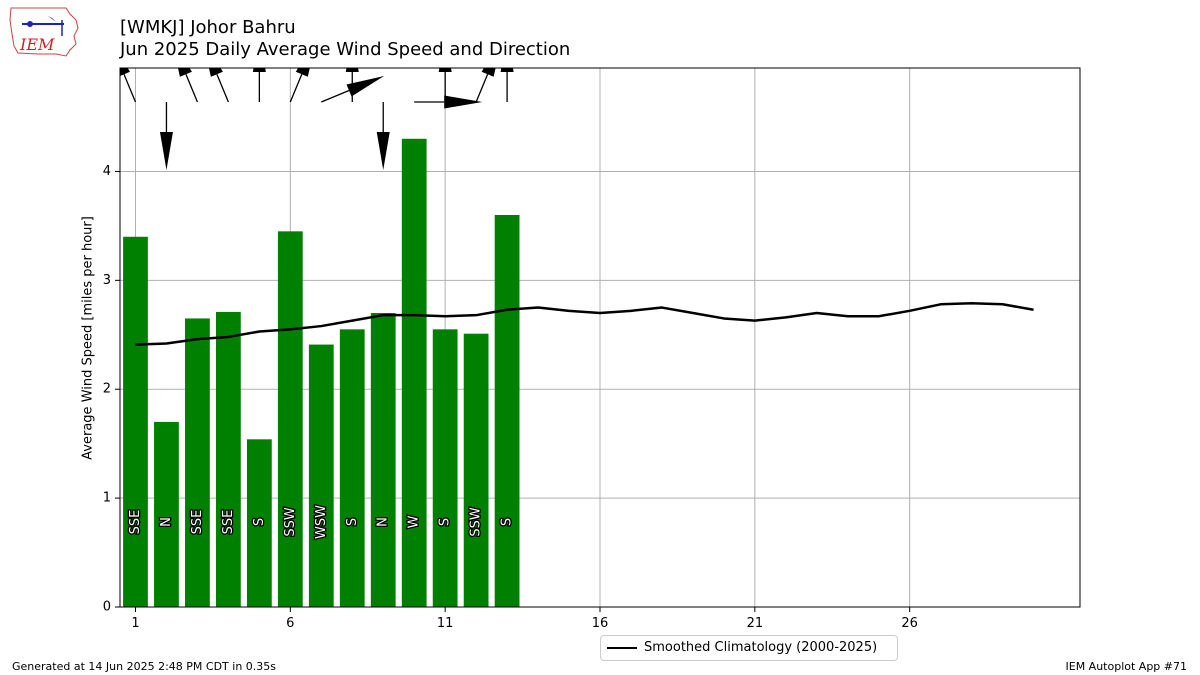  What do you see at coordinates (600, 623) in the screenshot?
I see `x-tick-label: 16` at bounding box center [600, 623].